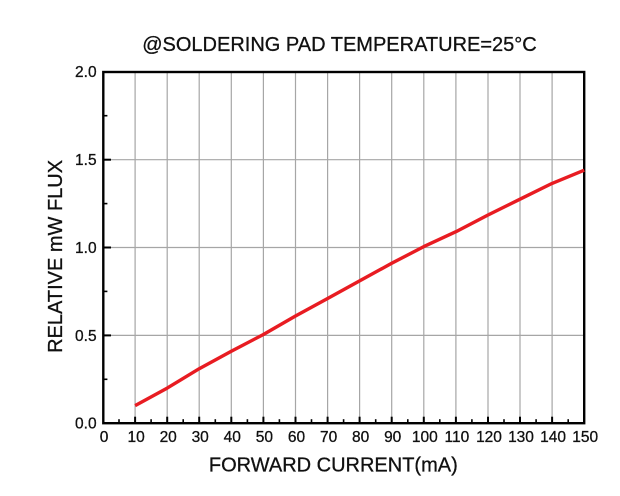  I want to click on svg-text: 90, so click(393, 437).